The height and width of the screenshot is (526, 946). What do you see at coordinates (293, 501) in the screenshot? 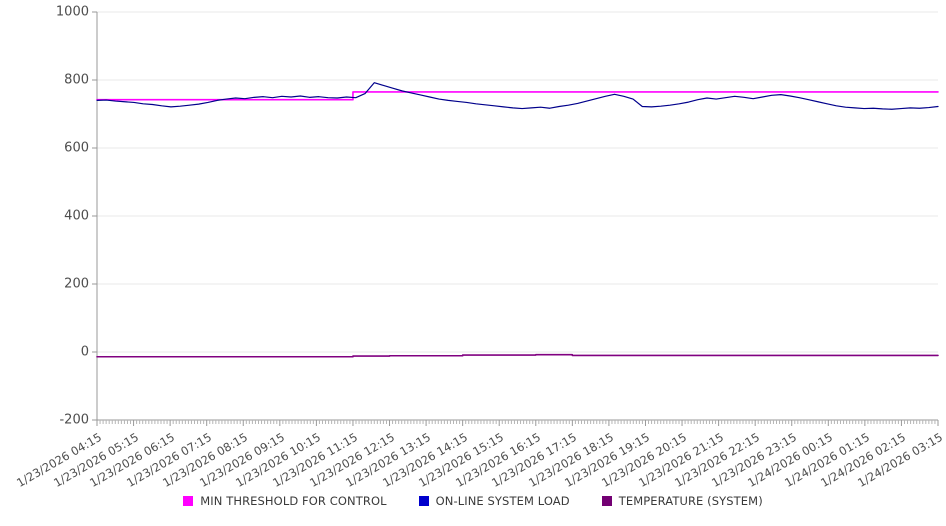
I see `legend-label: MIN THRESHOLD FOR CONTROL` at bounding box center [293, 501].